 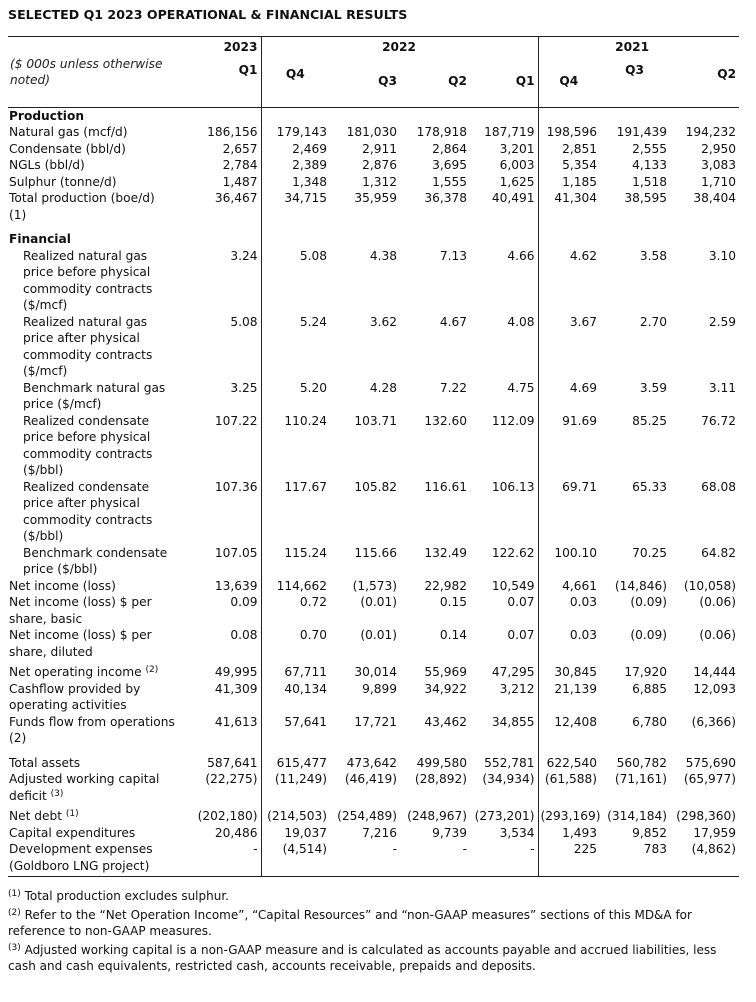 I want to click on value-cell: 69.71, so click(x=569, y=511).